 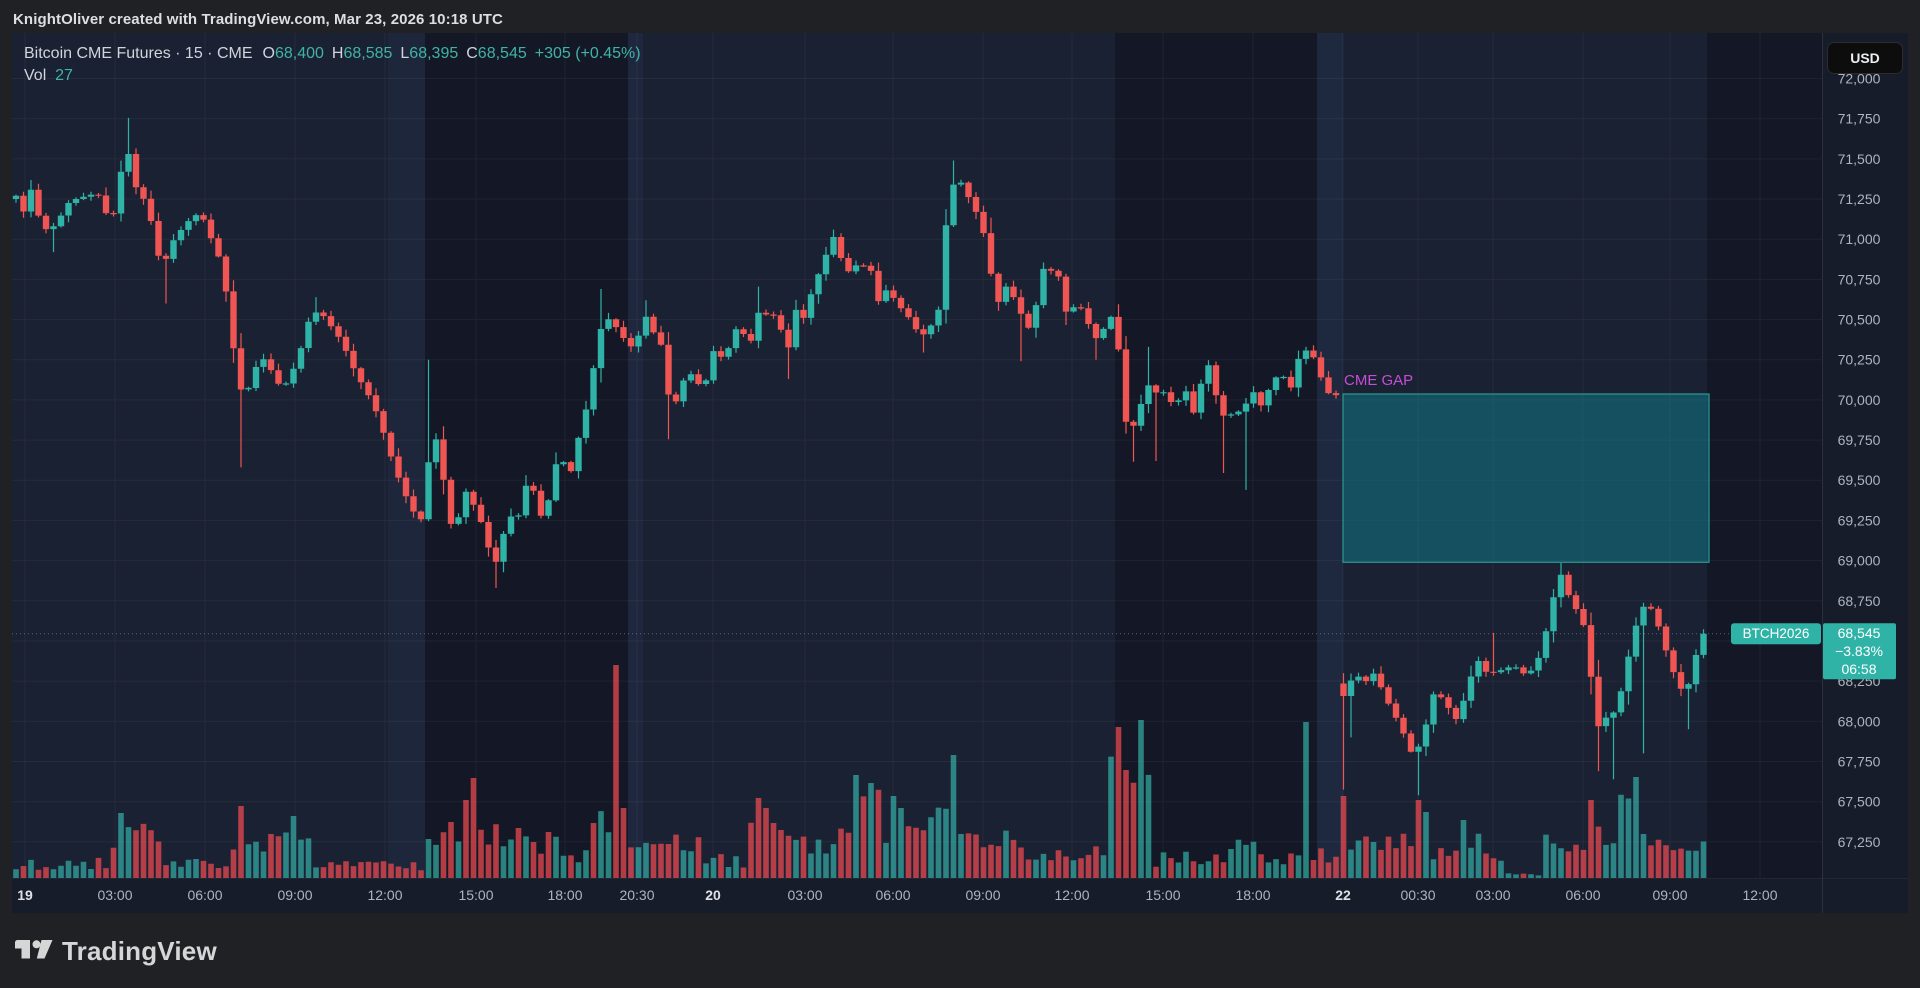 What do you see at coordinates (1859, 440) in the screenshot?
I see `svg-text: 69,750` at bounding box center [1859, 440].